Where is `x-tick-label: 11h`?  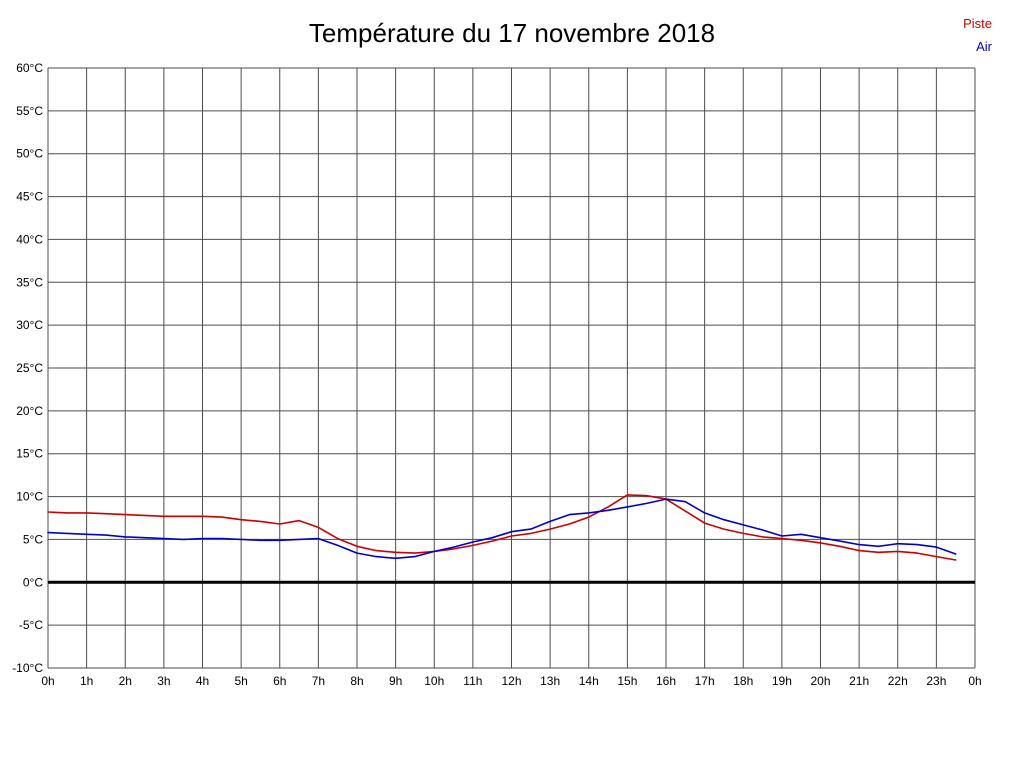
x-tick-label: 11h is located at coordinates (472, 681).